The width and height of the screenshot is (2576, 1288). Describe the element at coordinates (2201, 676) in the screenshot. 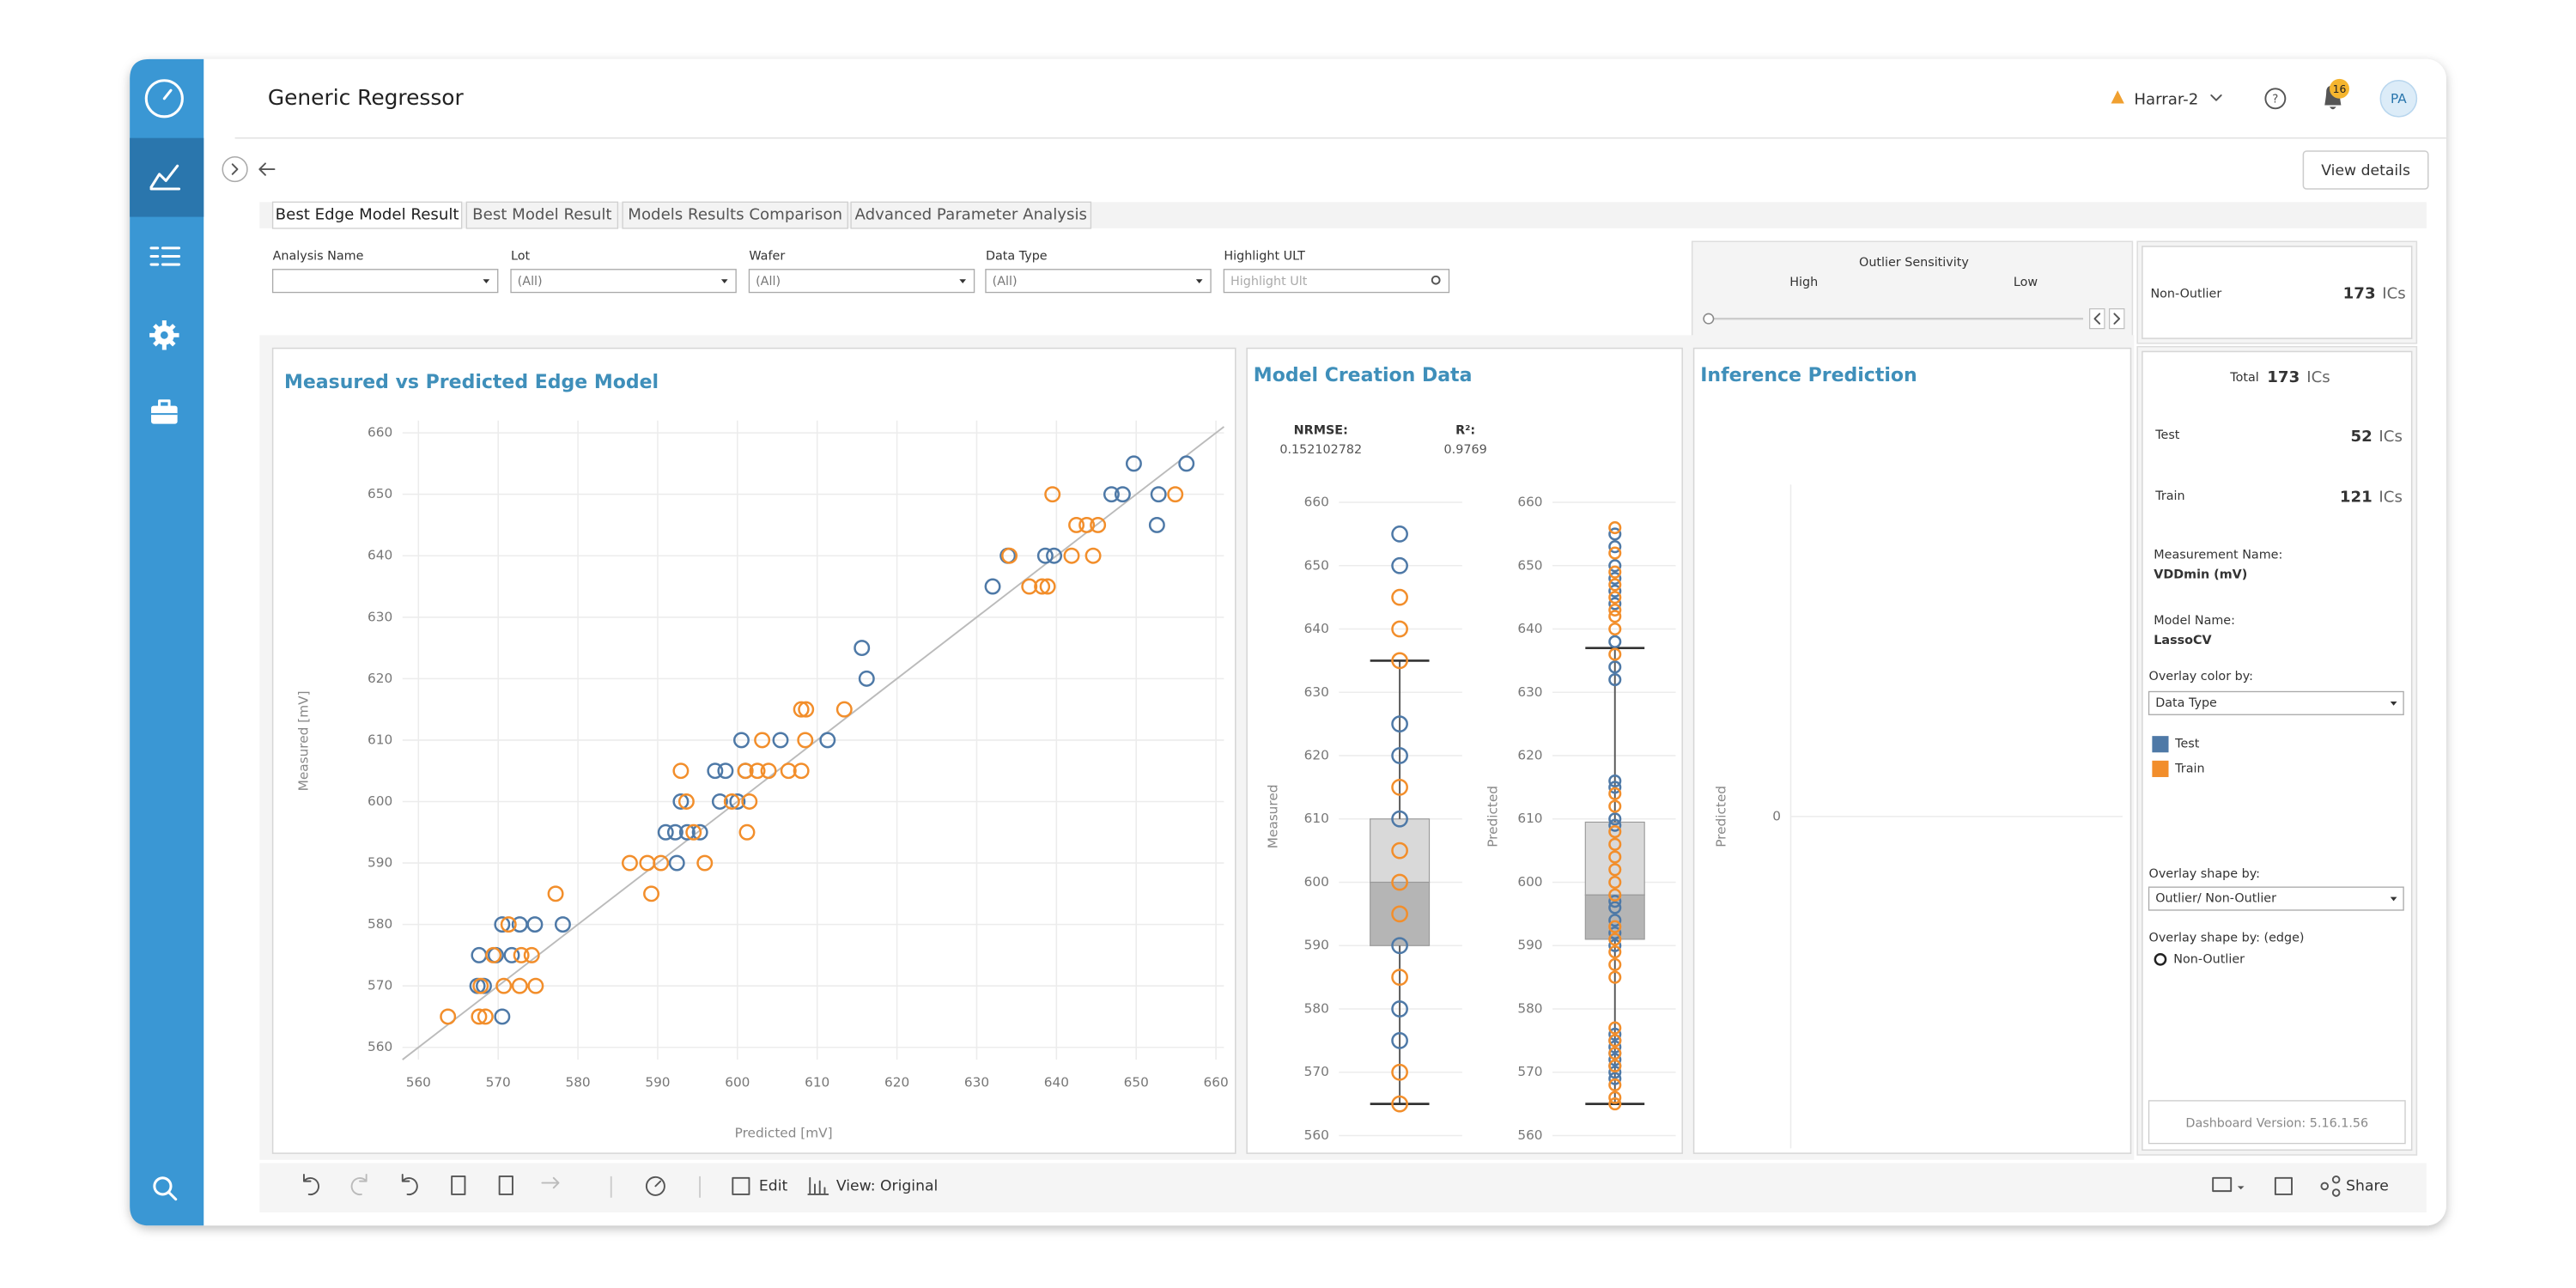

I see `overlay-color-label: Overlay color by:` at that location.